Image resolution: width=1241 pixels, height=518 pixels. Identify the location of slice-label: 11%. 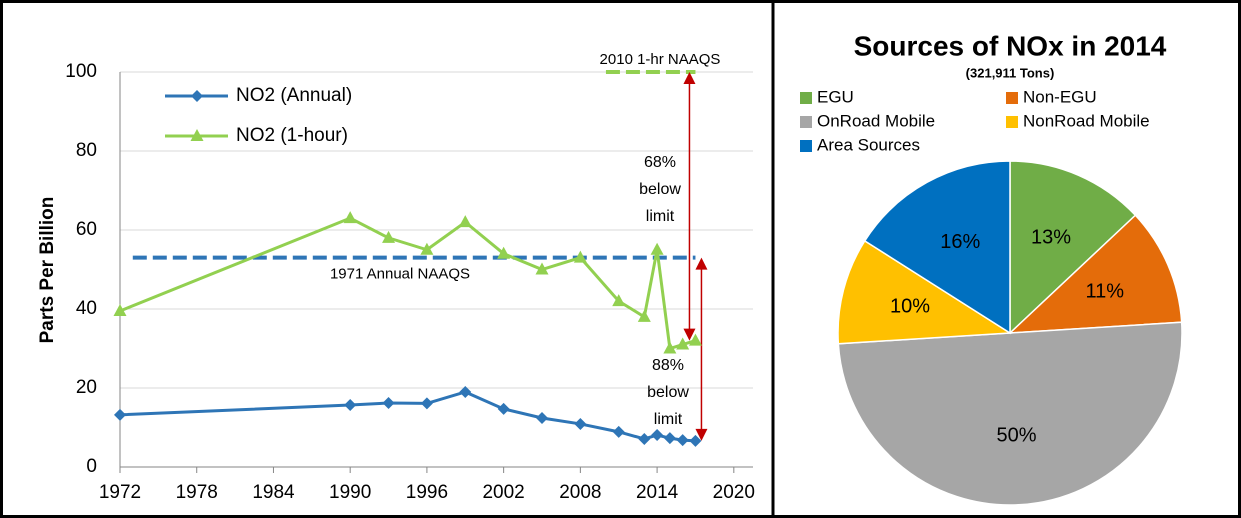
(1104, 291).